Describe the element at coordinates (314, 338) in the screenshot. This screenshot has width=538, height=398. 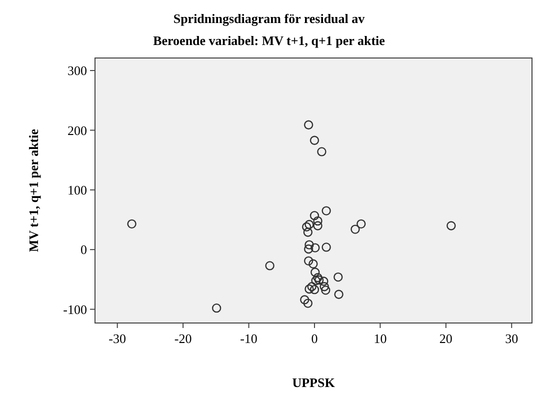
I see `x-tick-label: 0` at that location.